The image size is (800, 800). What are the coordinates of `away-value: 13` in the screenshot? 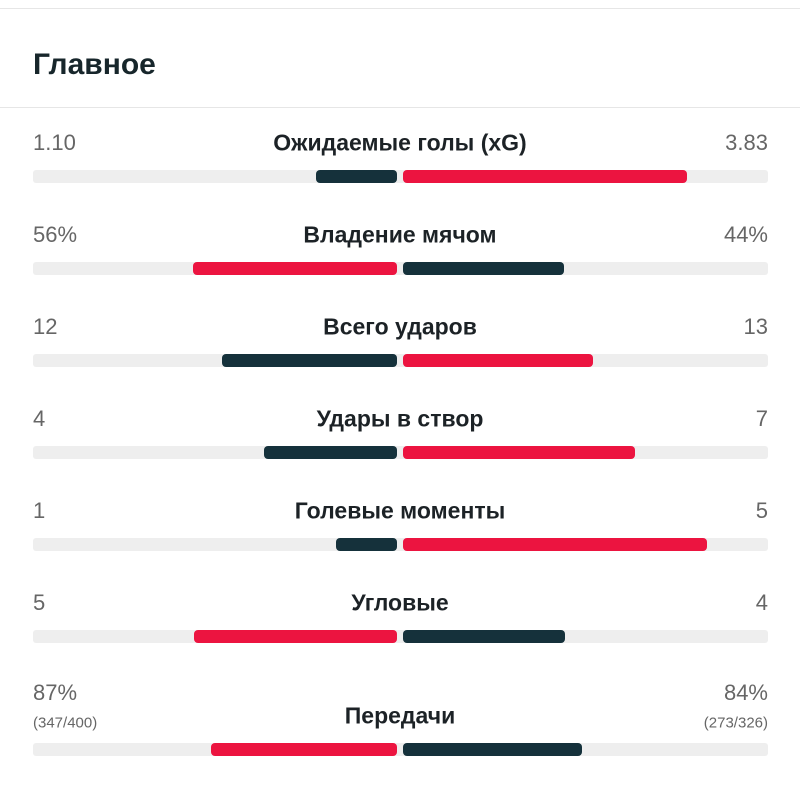 It's located at (755, 326).